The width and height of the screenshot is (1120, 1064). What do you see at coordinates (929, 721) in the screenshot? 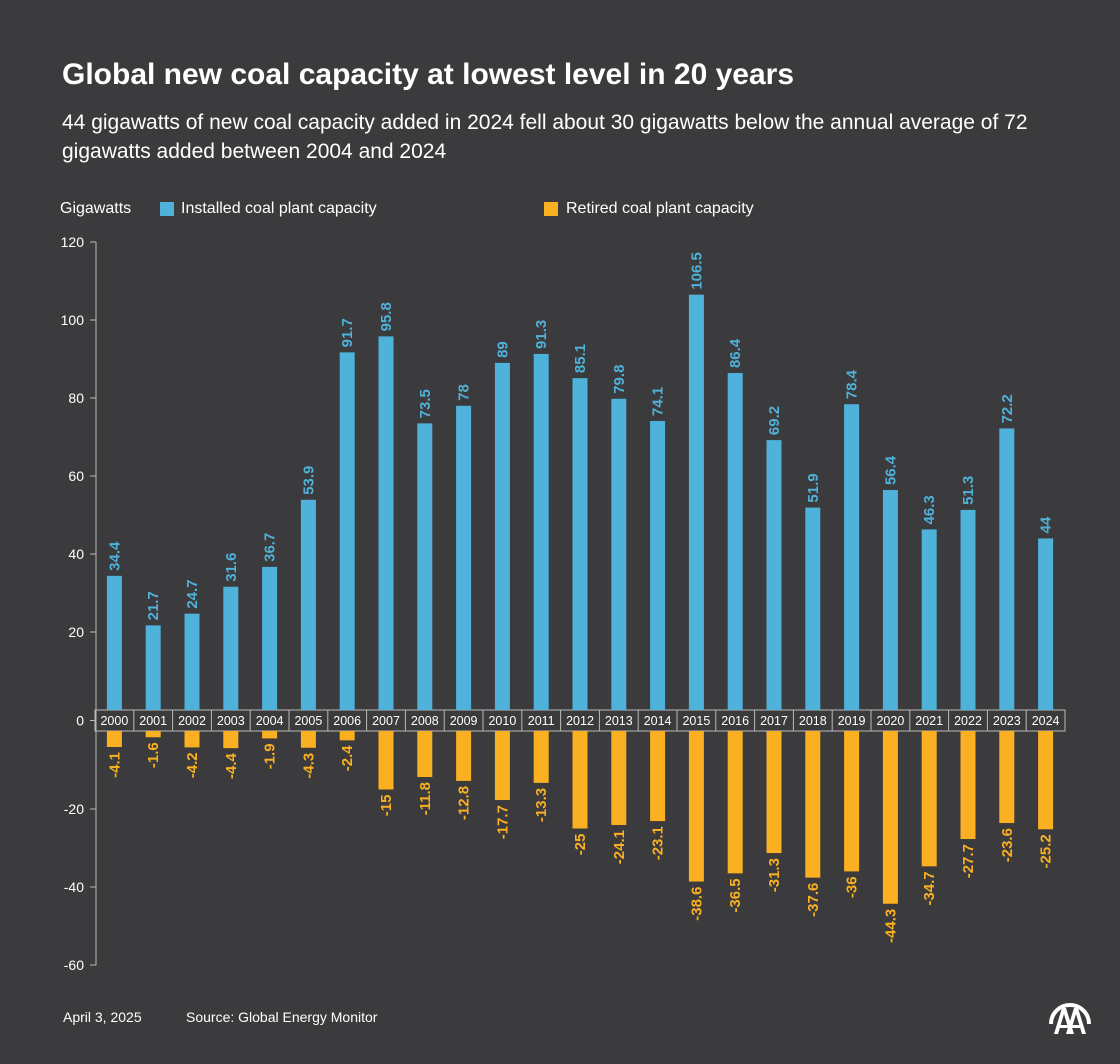
I see `x-tick-label: 2021` at bounding box center [929, 721].